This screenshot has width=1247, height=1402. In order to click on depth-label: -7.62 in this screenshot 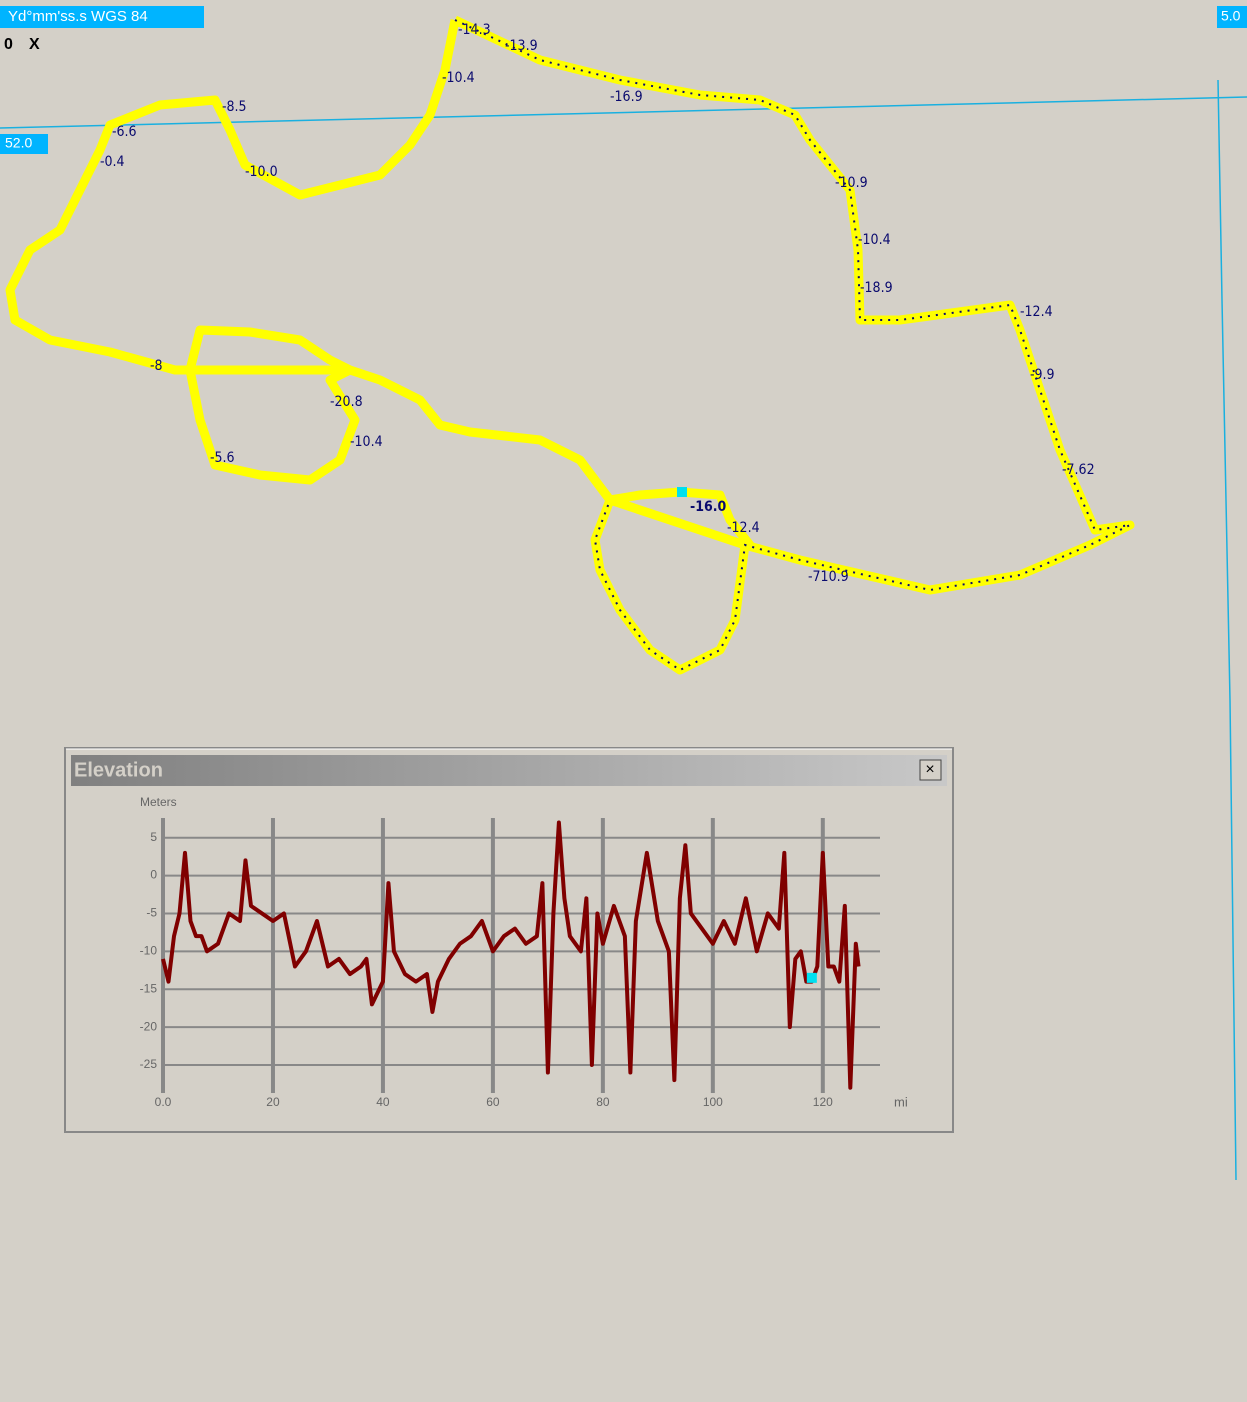, I will do `click(1078, 470)`.